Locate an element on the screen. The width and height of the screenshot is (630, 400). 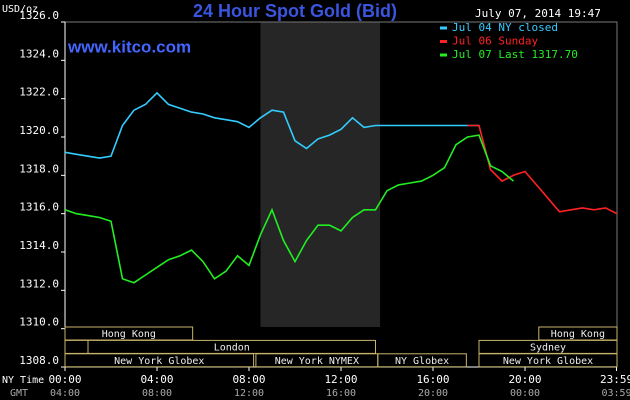
session-label: Sydney is located at coordinates (548, 347).